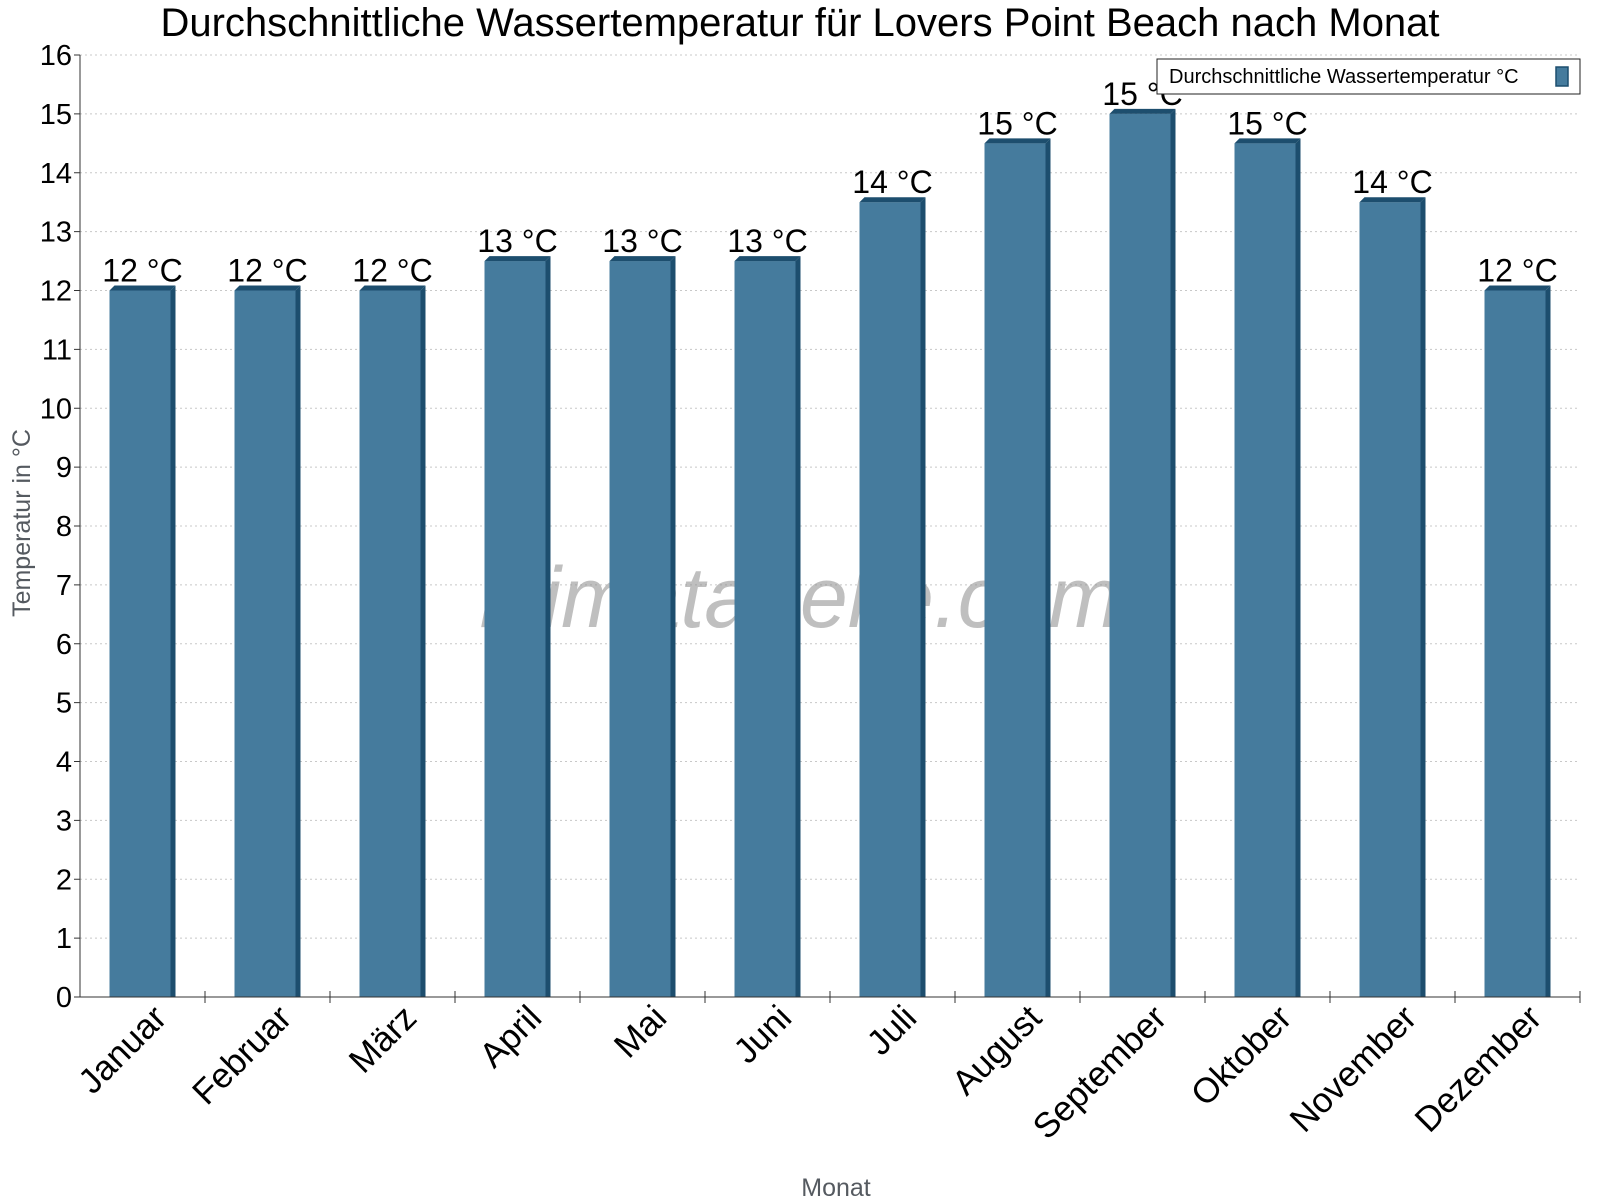  I want to click on x-tick-label: März, so click(383, 1039).